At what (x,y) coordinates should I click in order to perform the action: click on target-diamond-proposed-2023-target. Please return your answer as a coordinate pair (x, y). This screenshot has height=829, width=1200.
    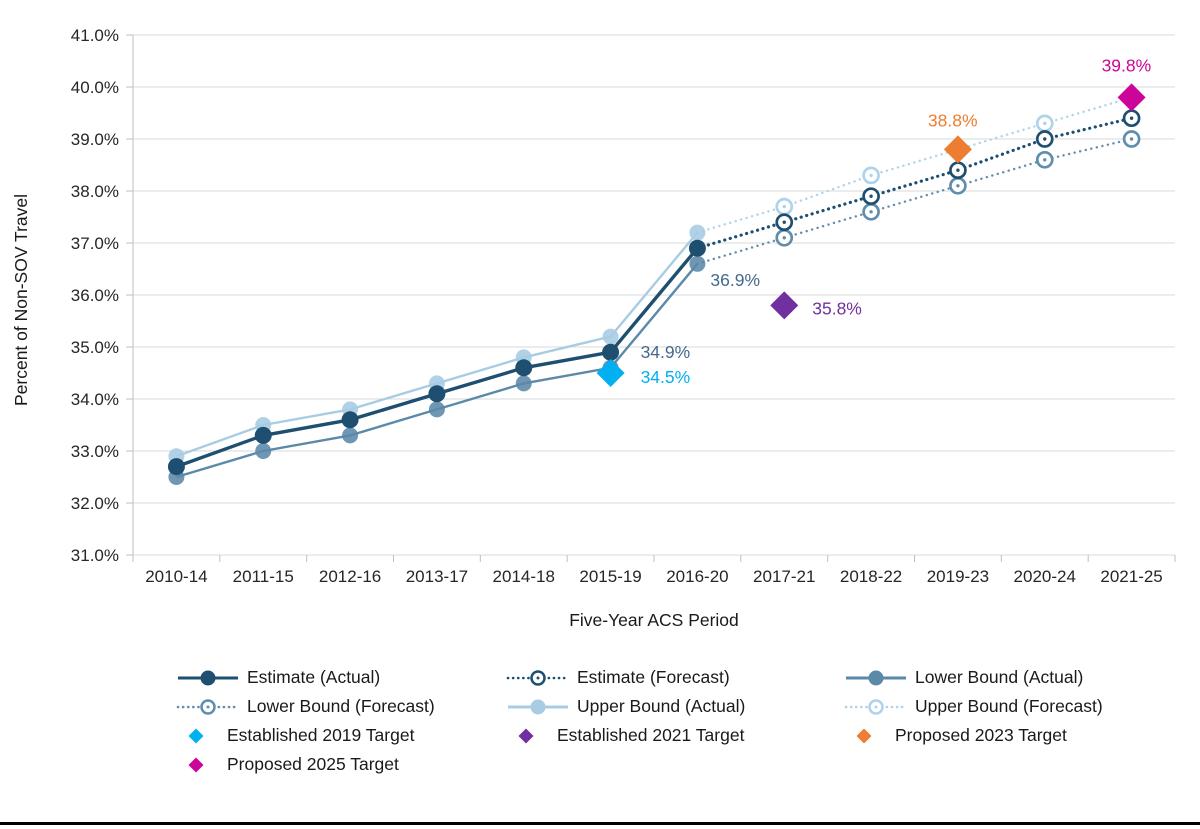
    Looking at the image, I should click on (957, 149).